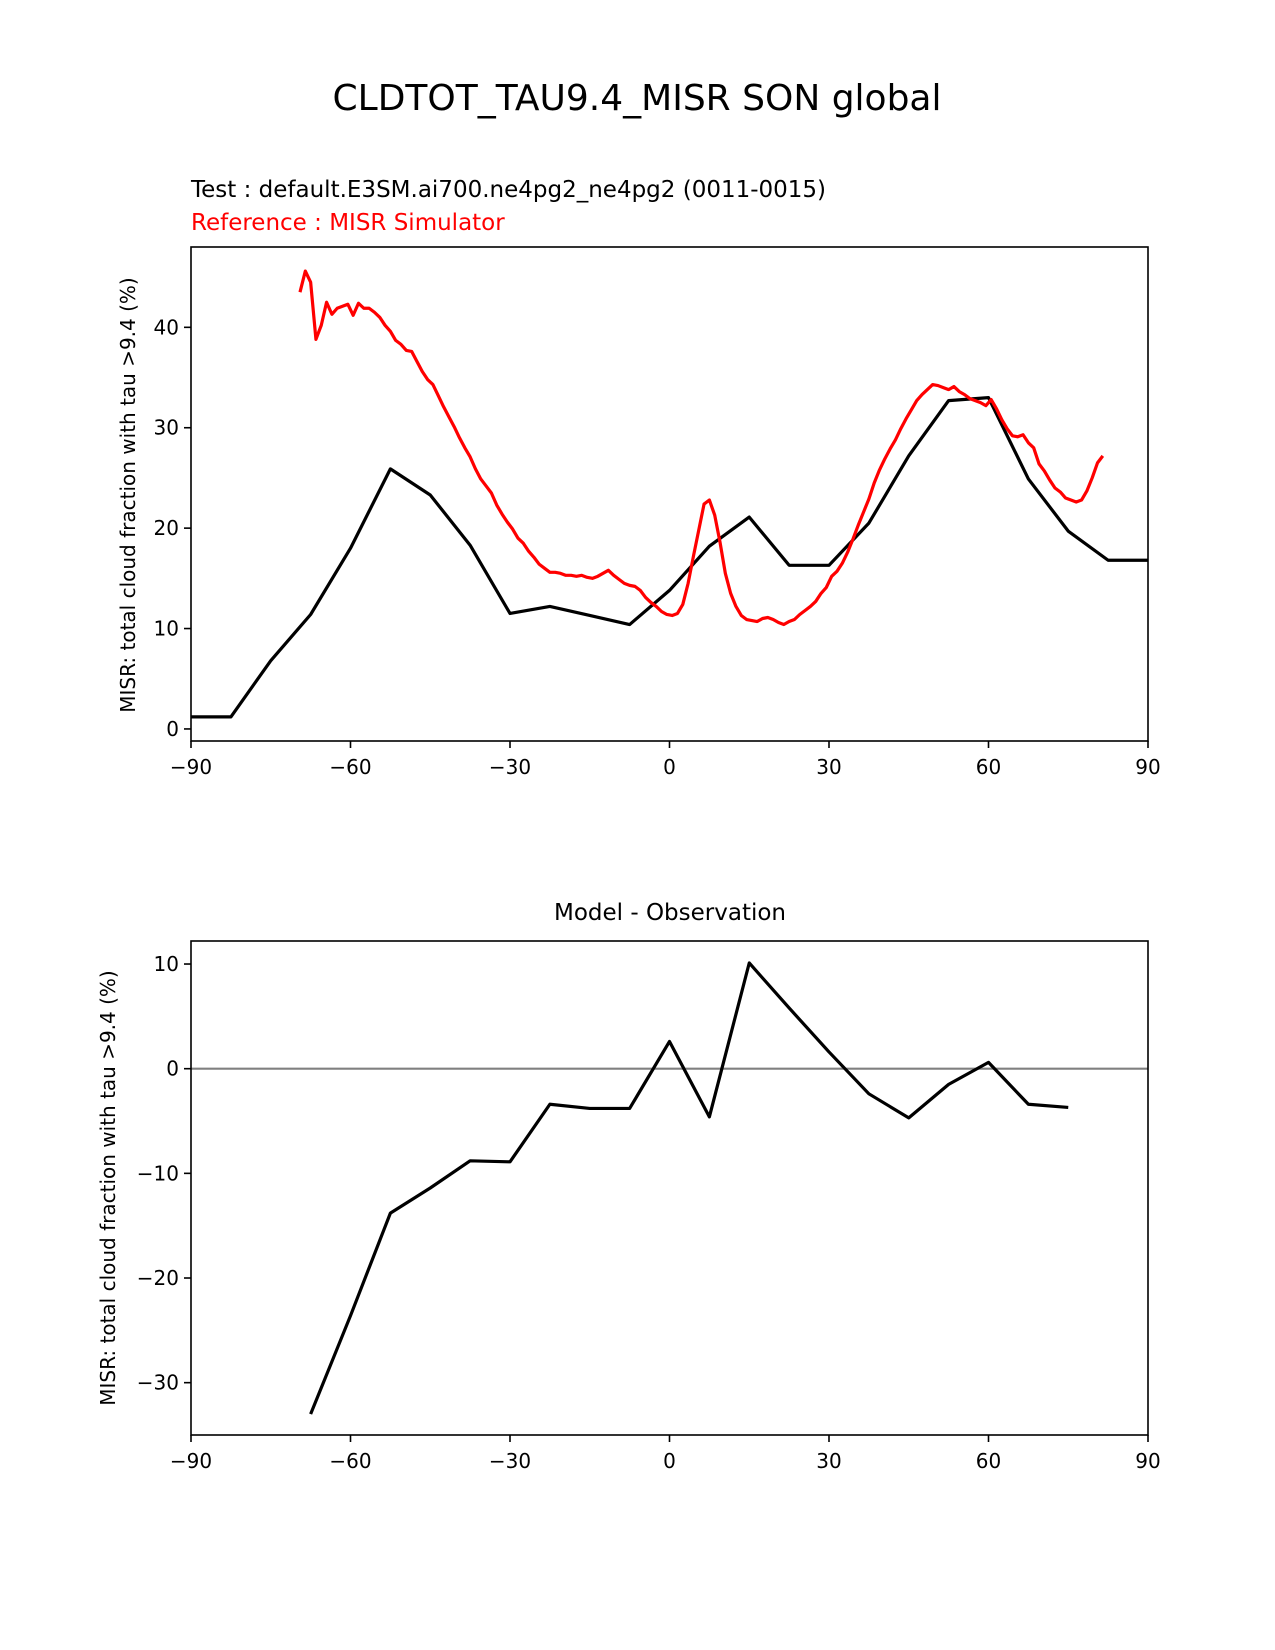 The height and width of the screenshot is (1650, 1275). What do you see at coordinates (350, 767) in the screenshot?
I see `top-x-tick-label: −60` at bounding box center [350, 767].